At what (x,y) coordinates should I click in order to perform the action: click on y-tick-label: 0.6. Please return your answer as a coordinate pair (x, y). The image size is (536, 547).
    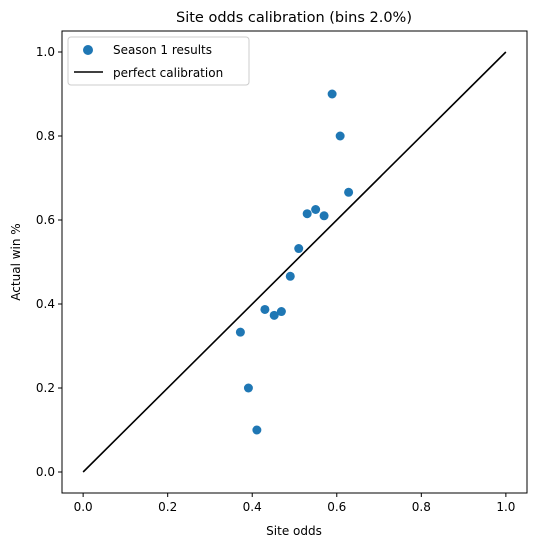
    Looking at the image, I should click on (45, 220).